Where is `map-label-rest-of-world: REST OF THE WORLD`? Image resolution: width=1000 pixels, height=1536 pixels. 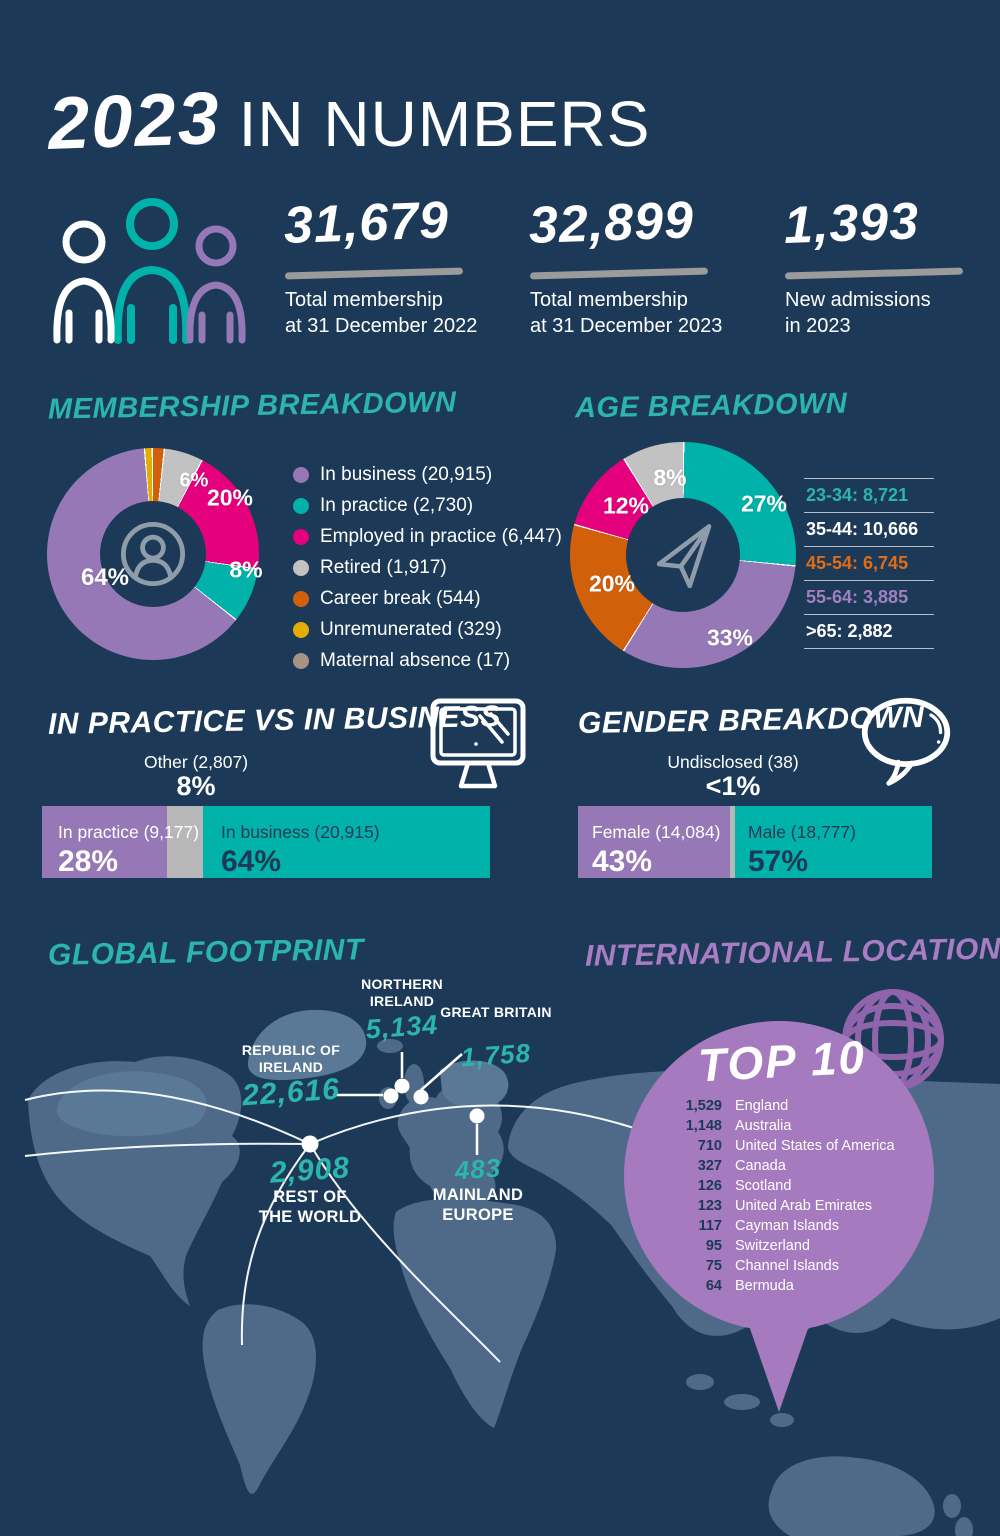 map-label-rest-of-world: REST OF THE WORLD is located at coordinates (310, 1207).